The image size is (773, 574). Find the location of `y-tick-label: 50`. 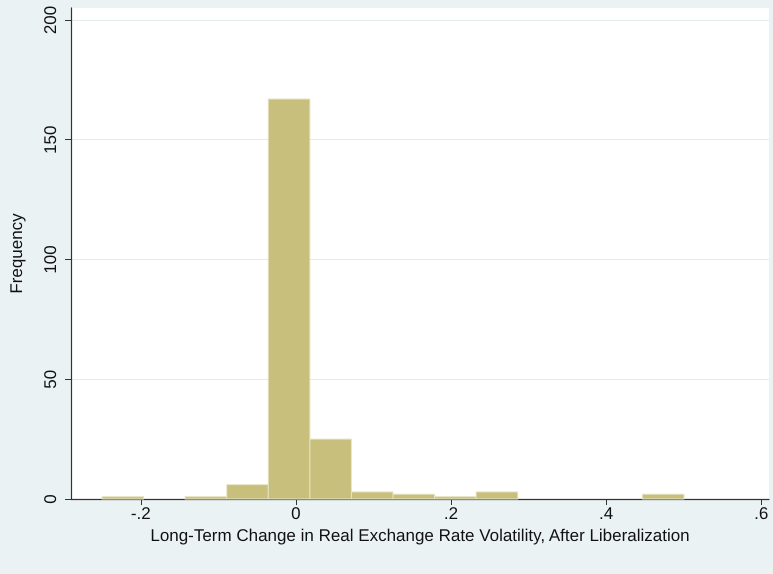

y-tick-label: 50 is located at coordinates (50, 379).